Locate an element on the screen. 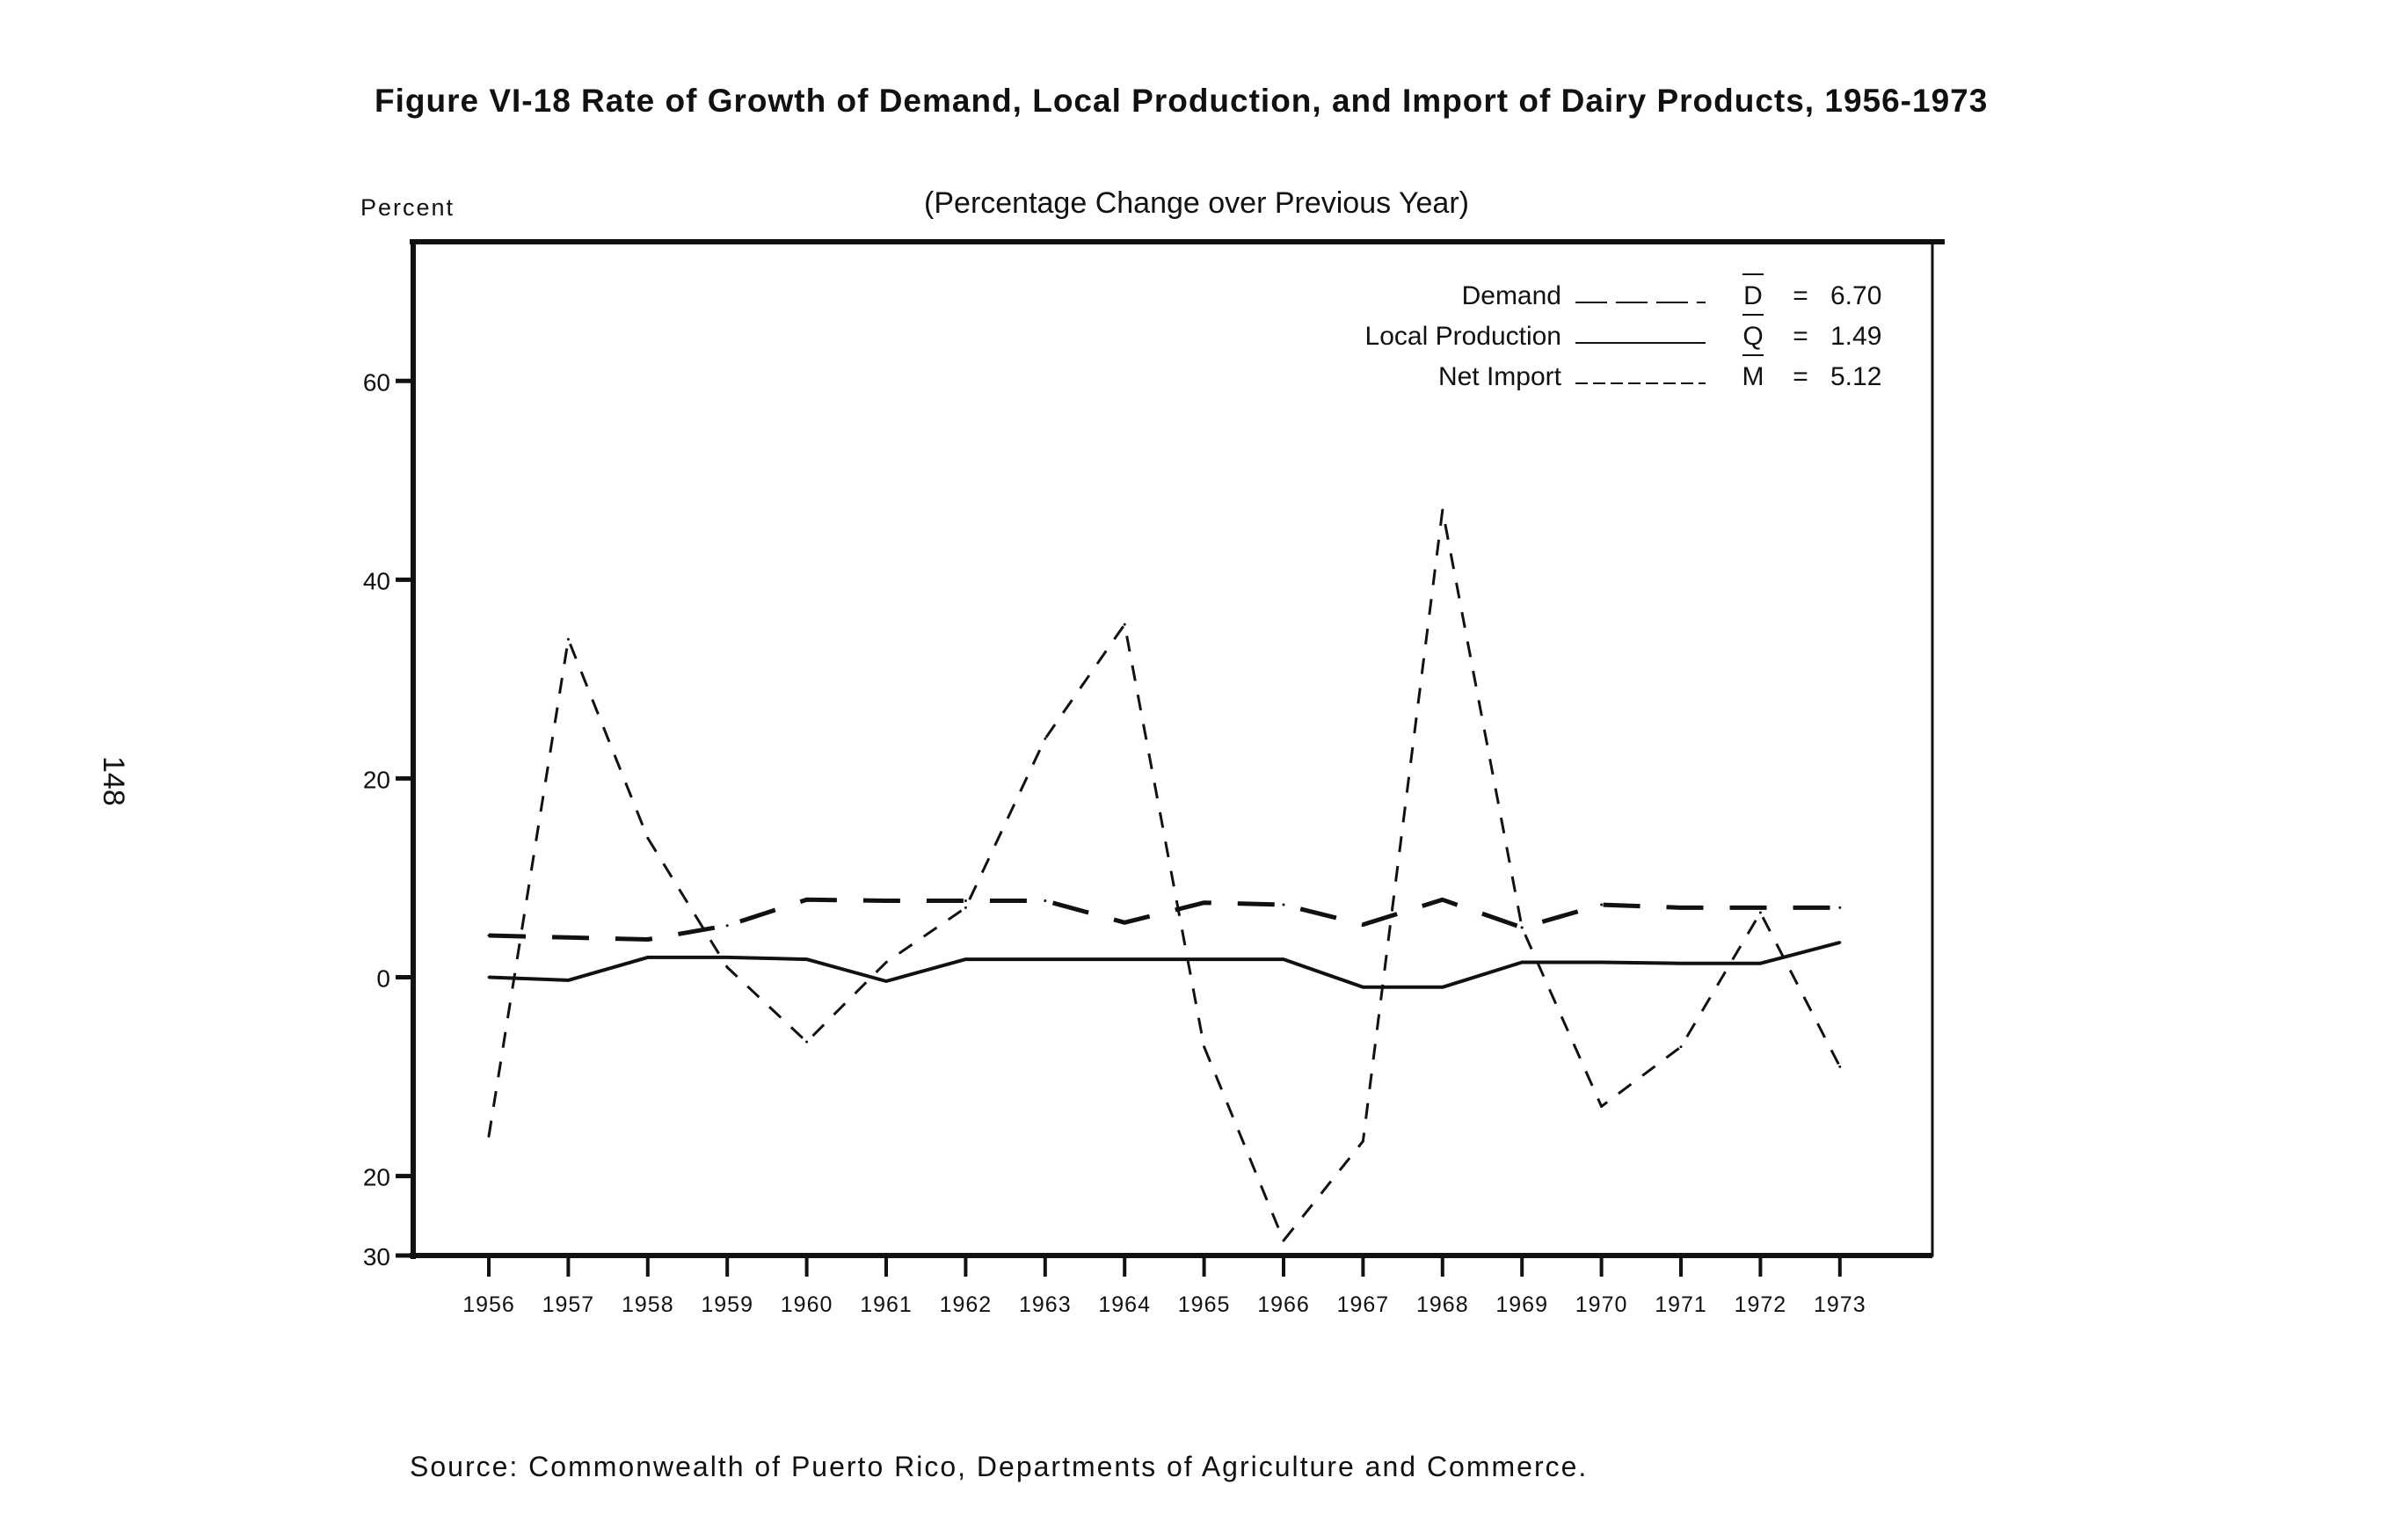 The height and width of the screenshot is (1514, 2408). x-tick-label: 1973 is located at coordinates (1840, 1304).